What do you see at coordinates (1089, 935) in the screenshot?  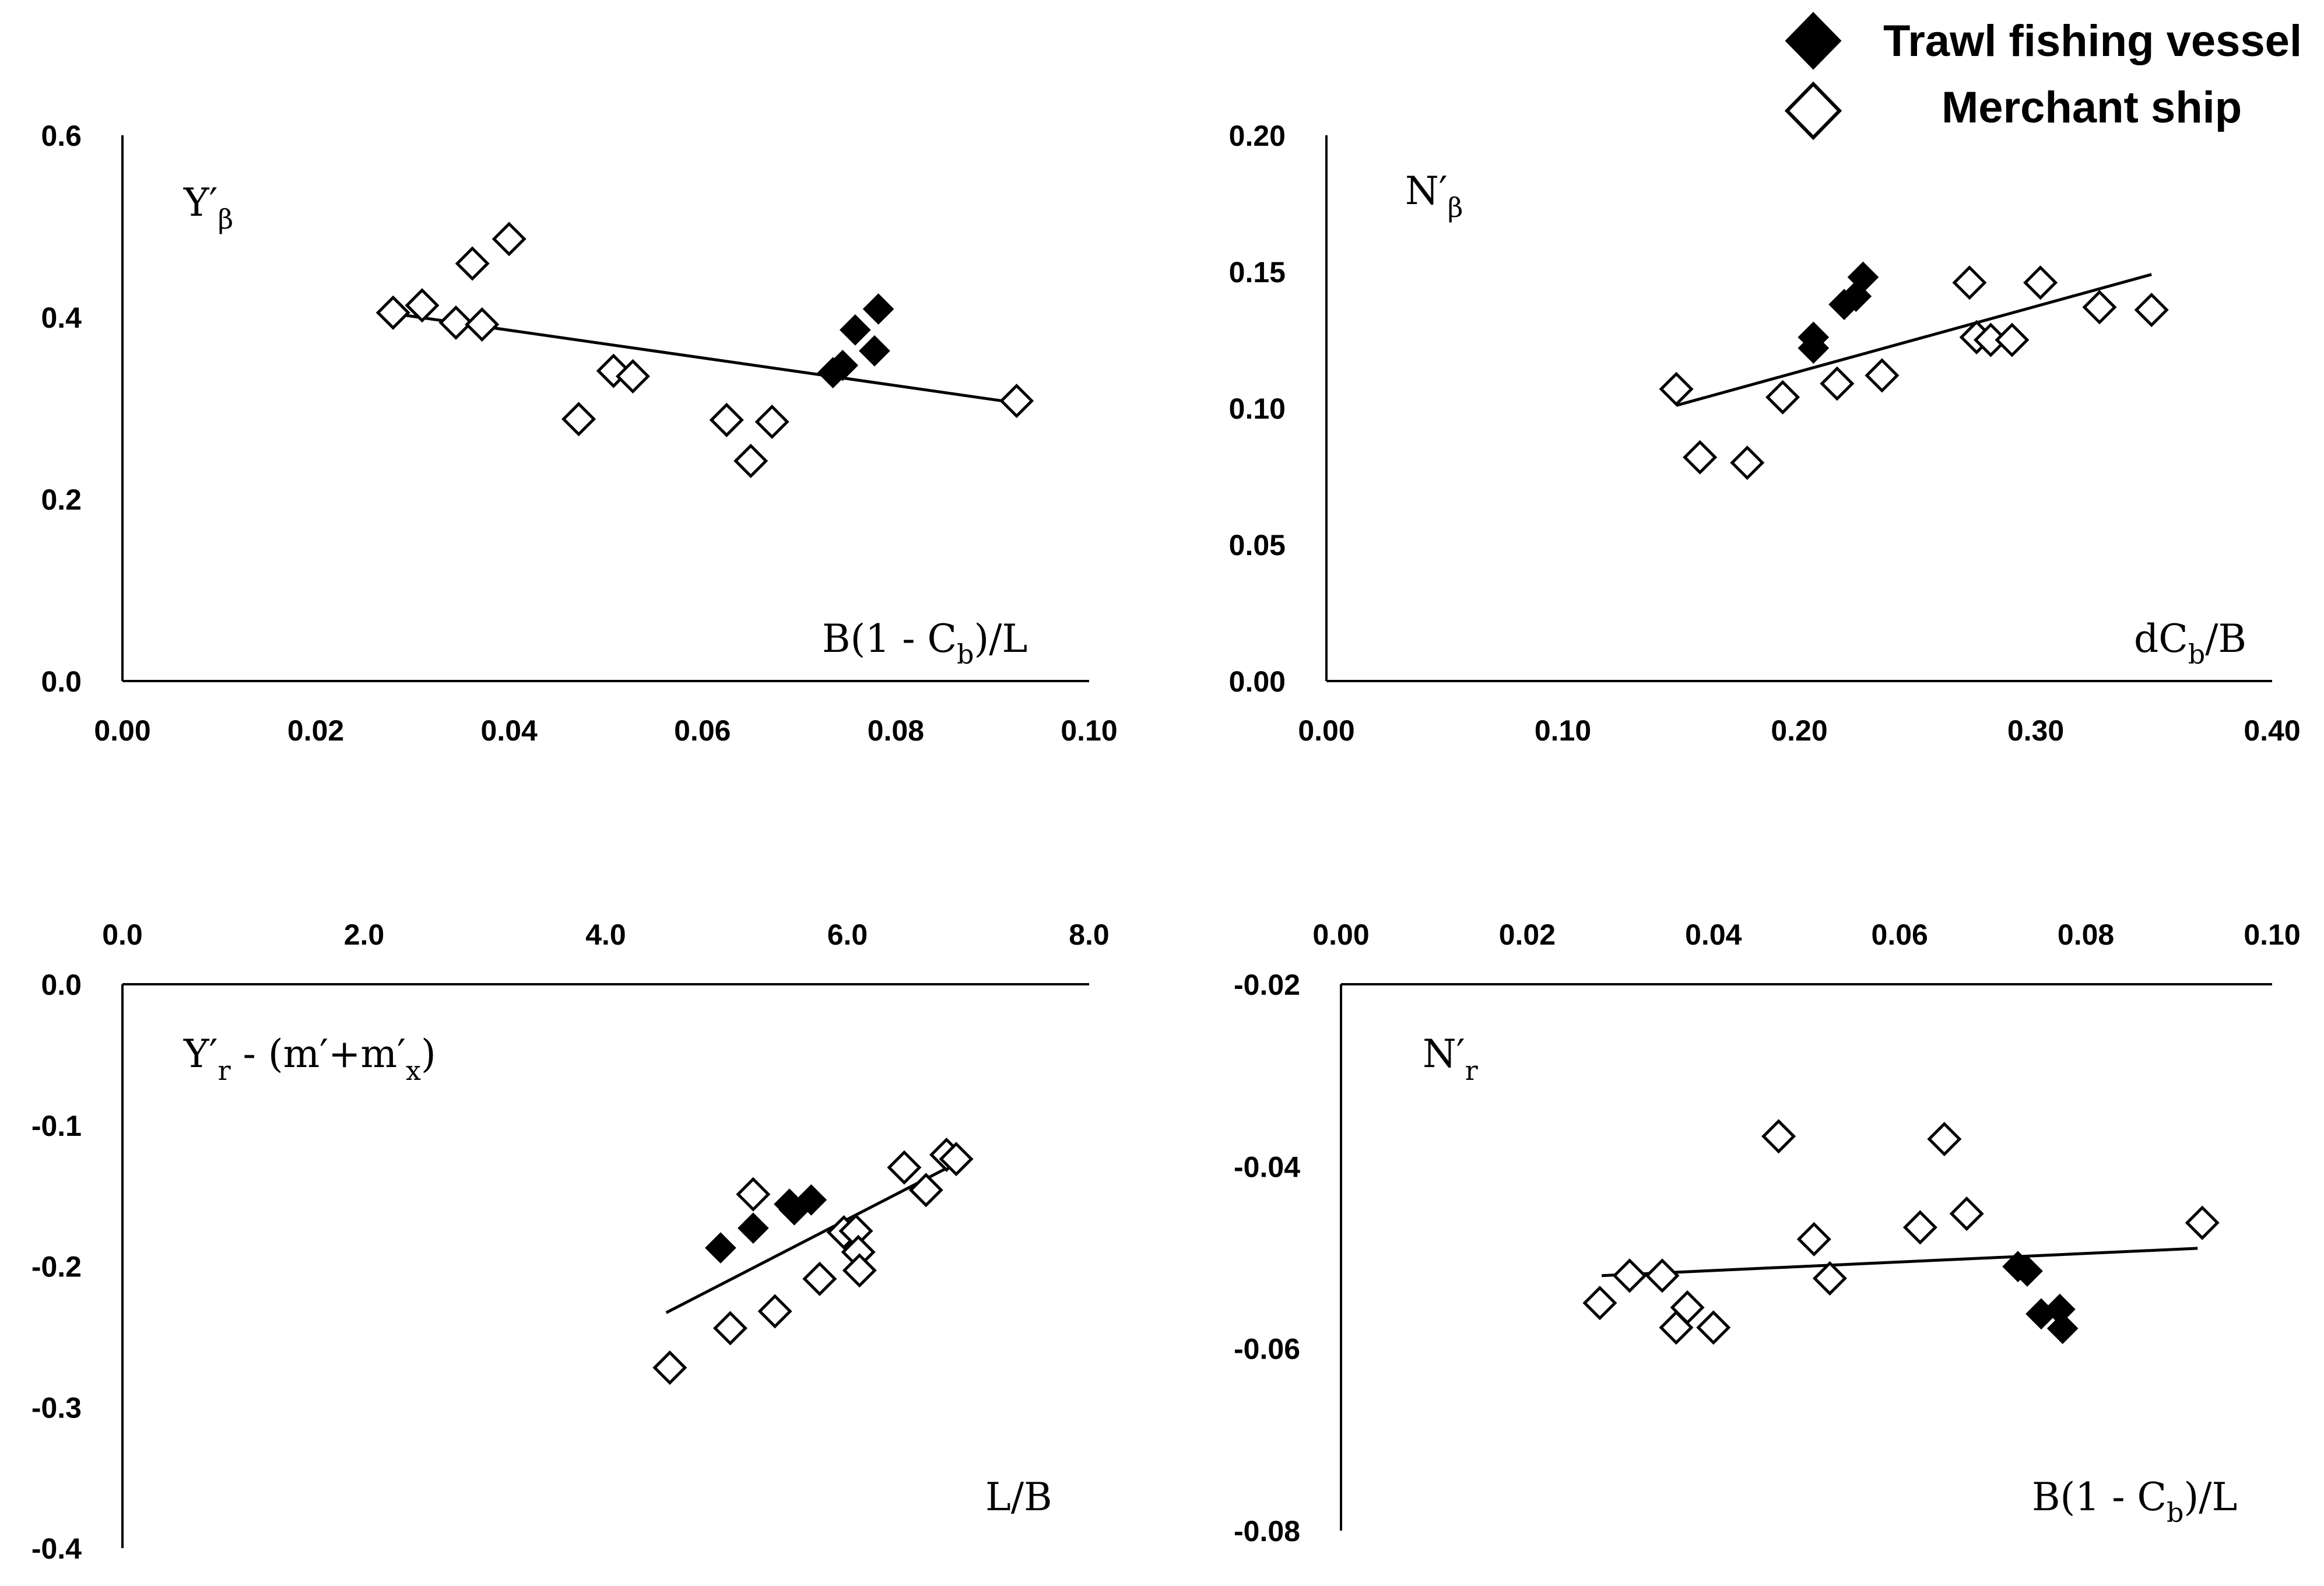 I see `x-tick-label: 8.0` at bounding box center [1089, 935].